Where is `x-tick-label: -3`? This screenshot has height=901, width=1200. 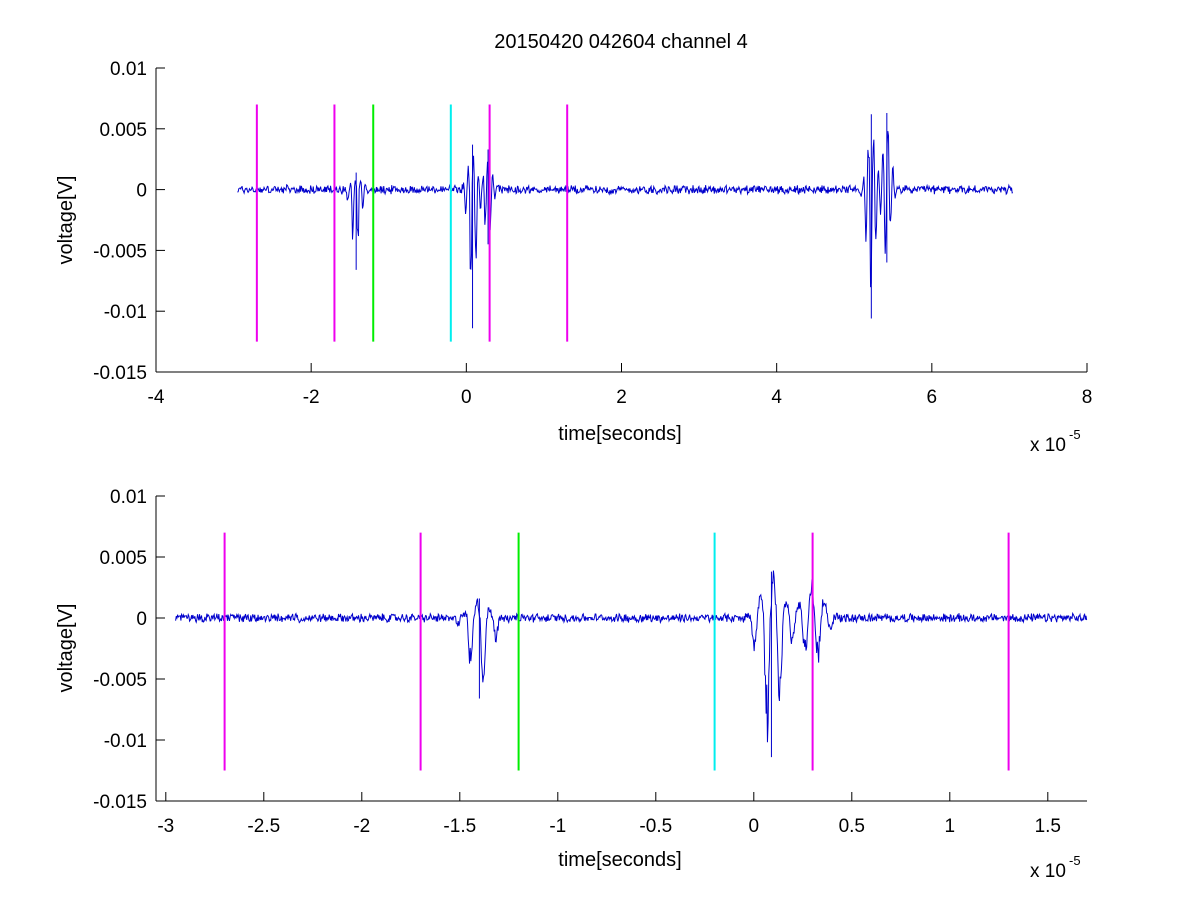 x-tick-label: -3 is located at coordinates (165, 826).